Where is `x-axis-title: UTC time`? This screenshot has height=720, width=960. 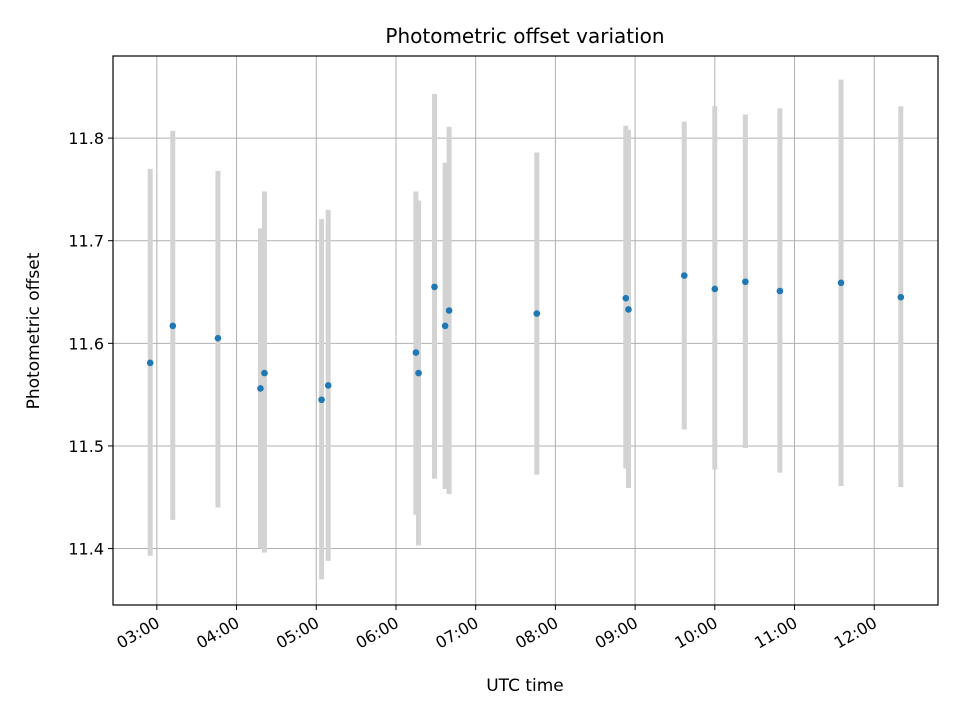
x-axis-title: UTC time is located at coordinates (525, 686).